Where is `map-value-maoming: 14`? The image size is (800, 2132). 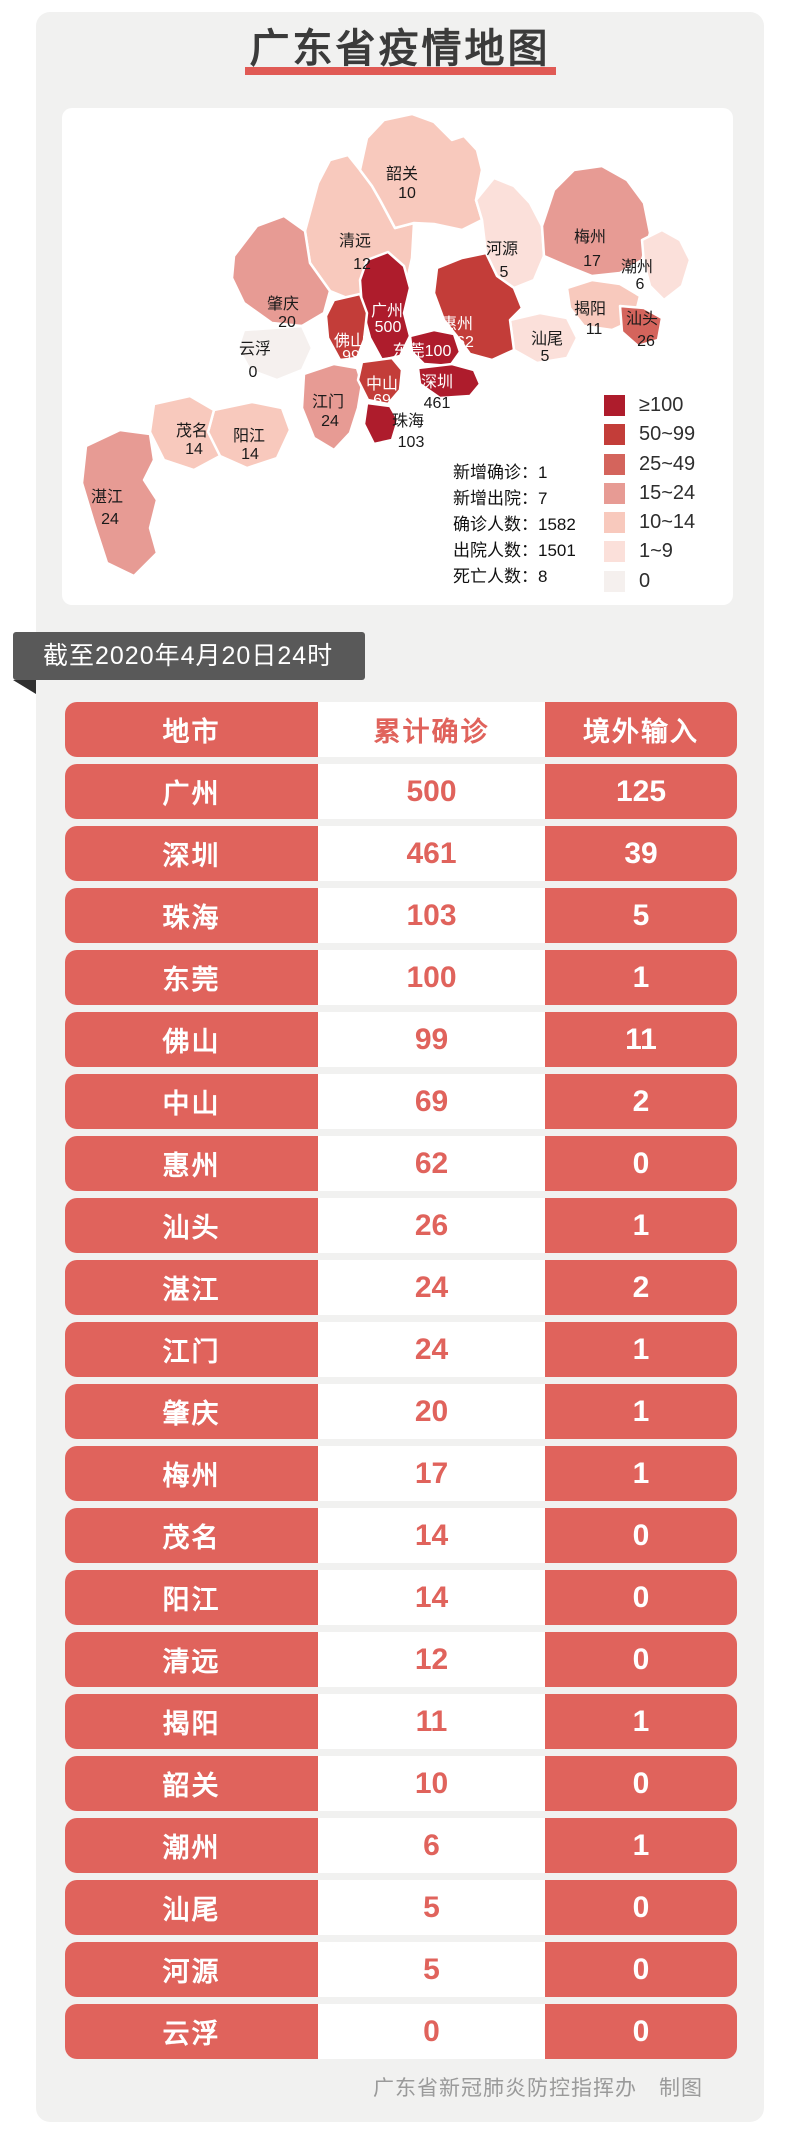 map-value-maoming: 14 is located at coordinates (194, 449).